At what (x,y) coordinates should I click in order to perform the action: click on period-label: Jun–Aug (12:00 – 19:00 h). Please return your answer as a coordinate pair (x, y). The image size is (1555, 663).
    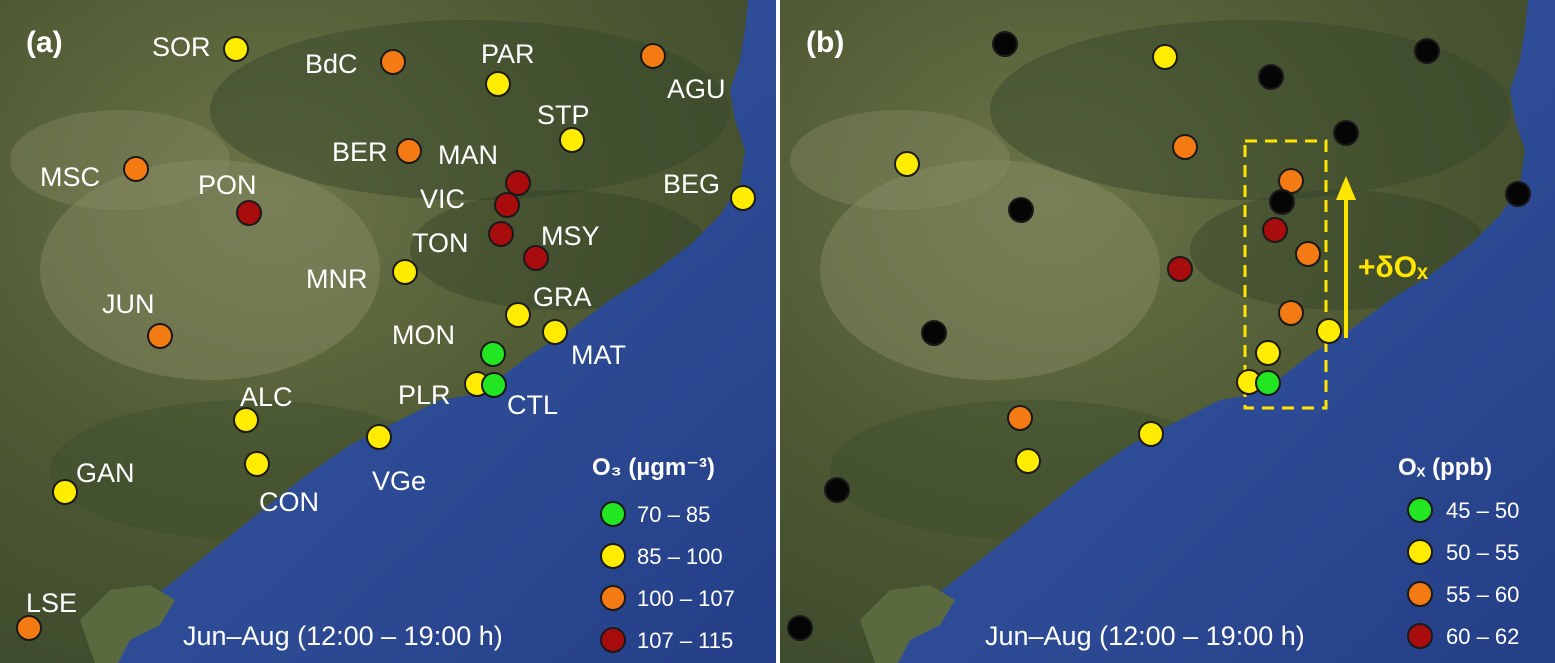
    Looking at the image, I should click on (1145, 636).